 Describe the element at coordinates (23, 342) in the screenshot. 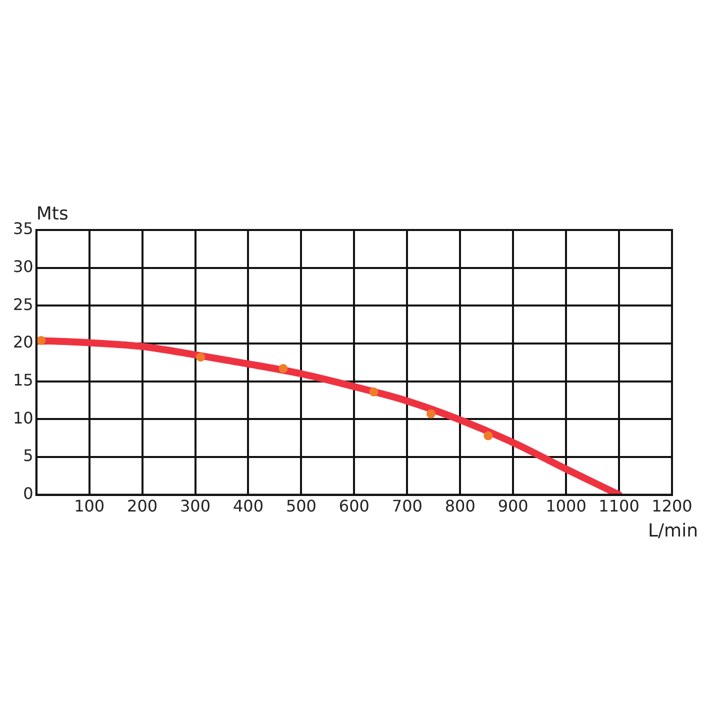

I see `y-tick-label: 20` at that location.